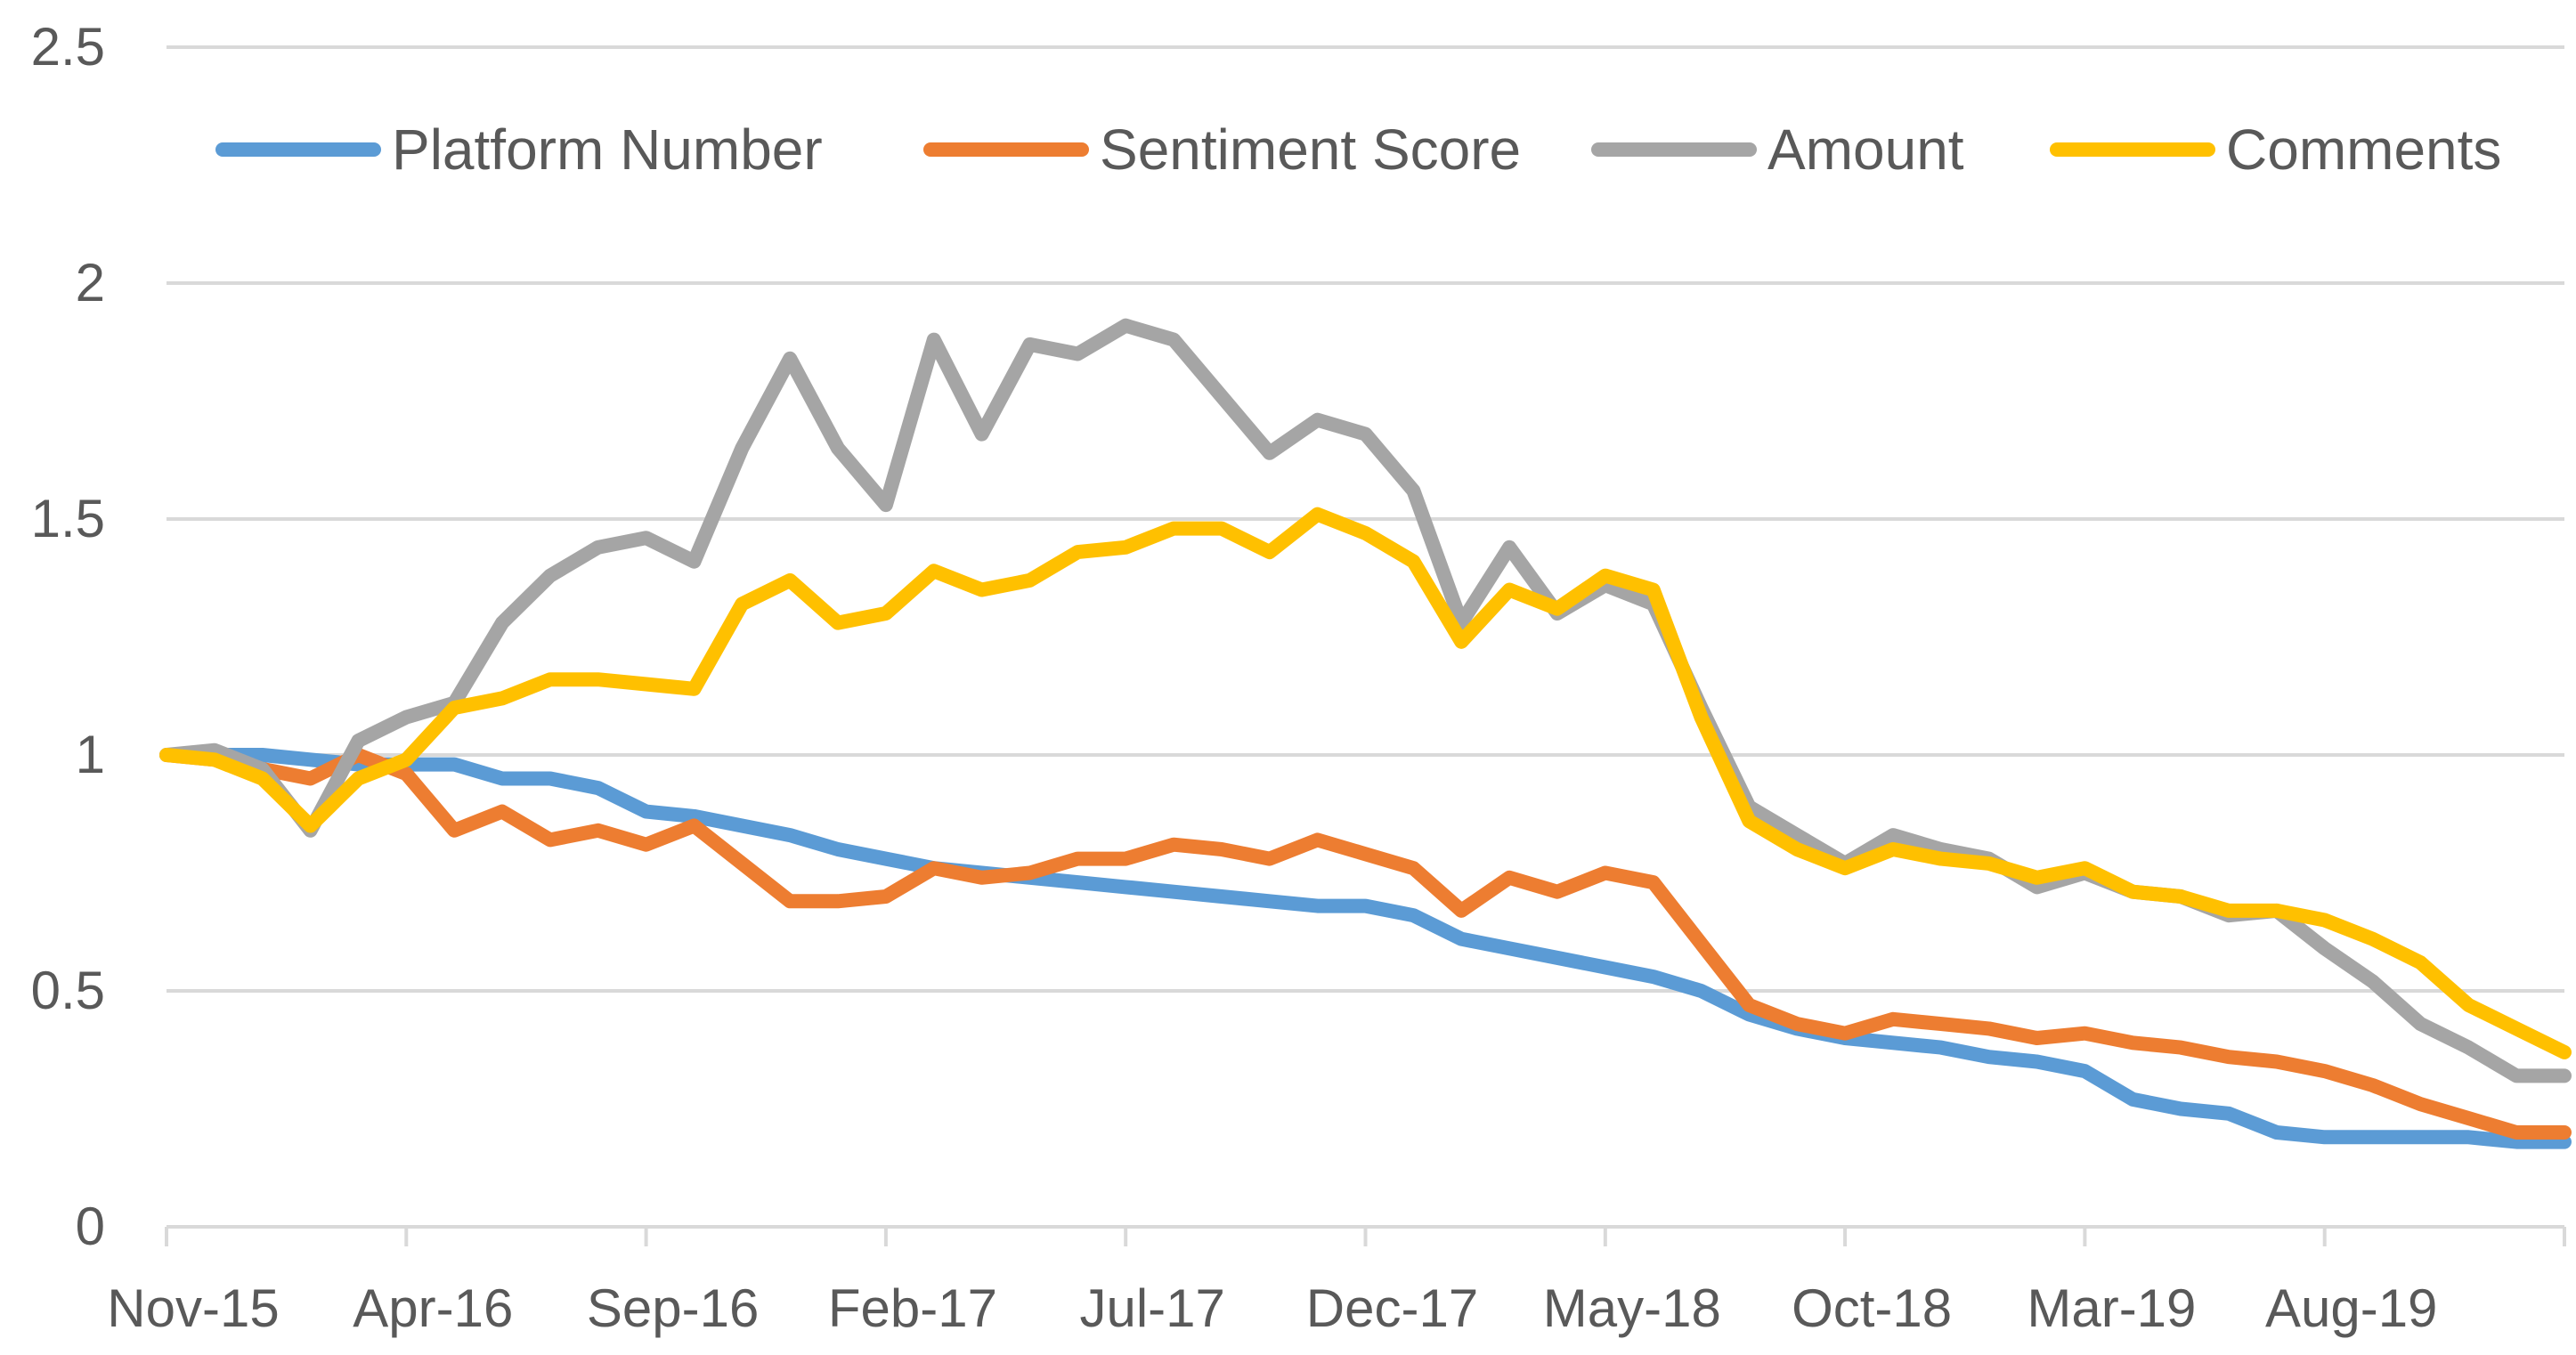  What do you see at coordinates (2363, 150) in the screenshot?
I see `legend-label: Comments` at bounding box center [2363, 150].